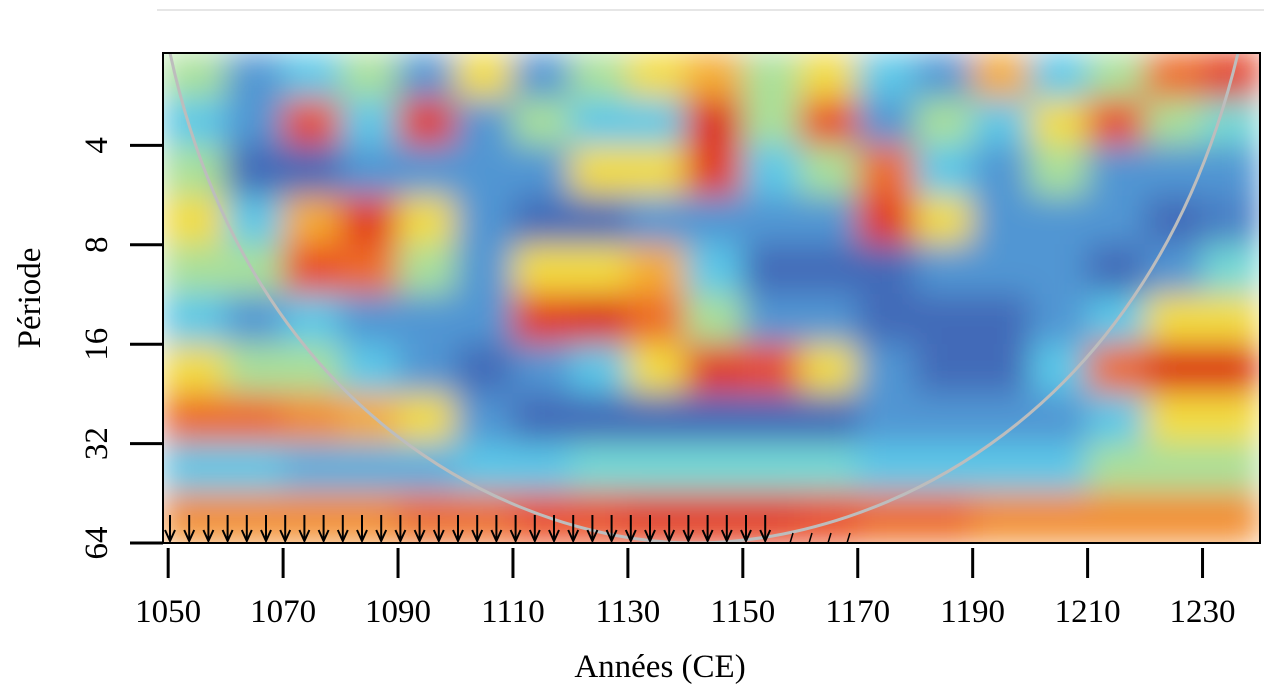 The height and width of the screenshot is (699, 1264). What do you see at coordinates (283, 612) in the screenshot?
I see `x-tick-label: 1070` at bounding box center [283, 612].